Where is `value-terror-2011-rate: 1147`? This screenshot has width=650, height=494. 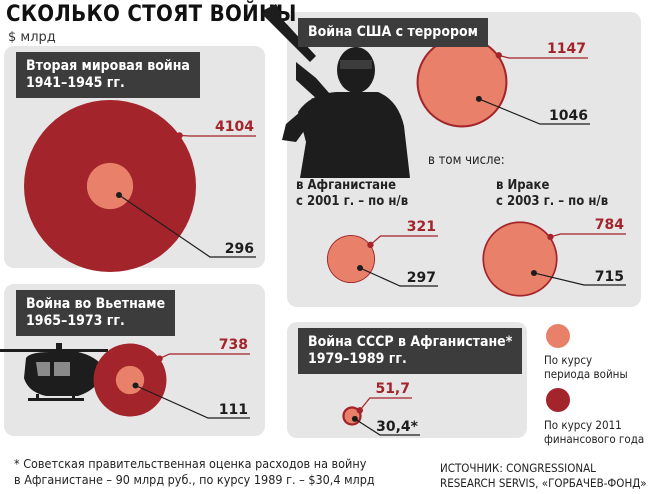
value-terror-2011-rate: 1147 is located at coordinates (566, 49).